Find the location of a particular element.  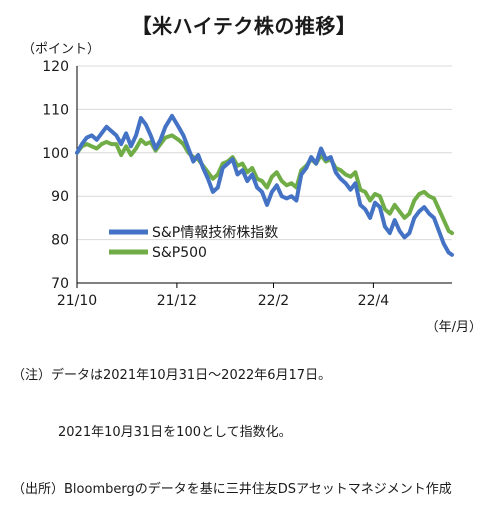

x-tick-label-22/4: 22/4 is located at coordinates (374, 301).